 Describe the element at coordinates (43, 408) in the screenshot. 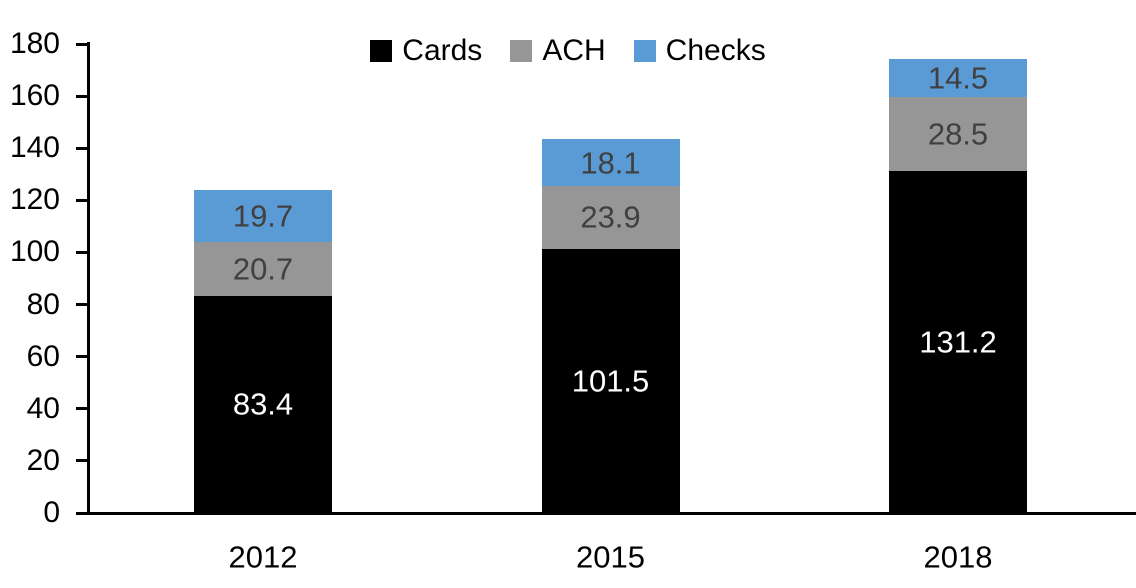

I see `y-axis-tick-label: 40` at that location.